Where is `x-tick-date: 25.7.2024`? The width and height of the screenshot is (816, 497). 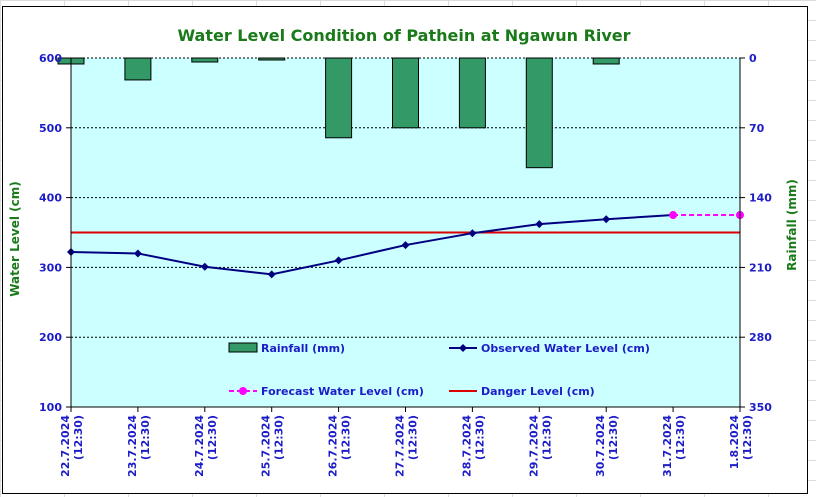 x-tick-date: 25.7.2024 is located at coordinates (266, 446).